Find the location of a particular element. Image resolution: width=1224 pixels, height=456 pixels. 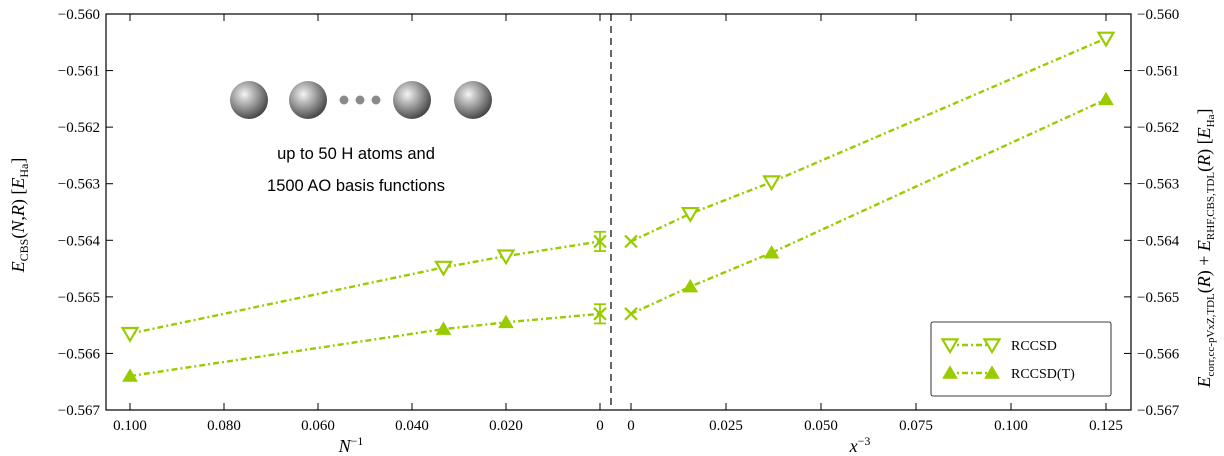

y-tick-label-left: −0.567 is located at coordinates (79, 411).